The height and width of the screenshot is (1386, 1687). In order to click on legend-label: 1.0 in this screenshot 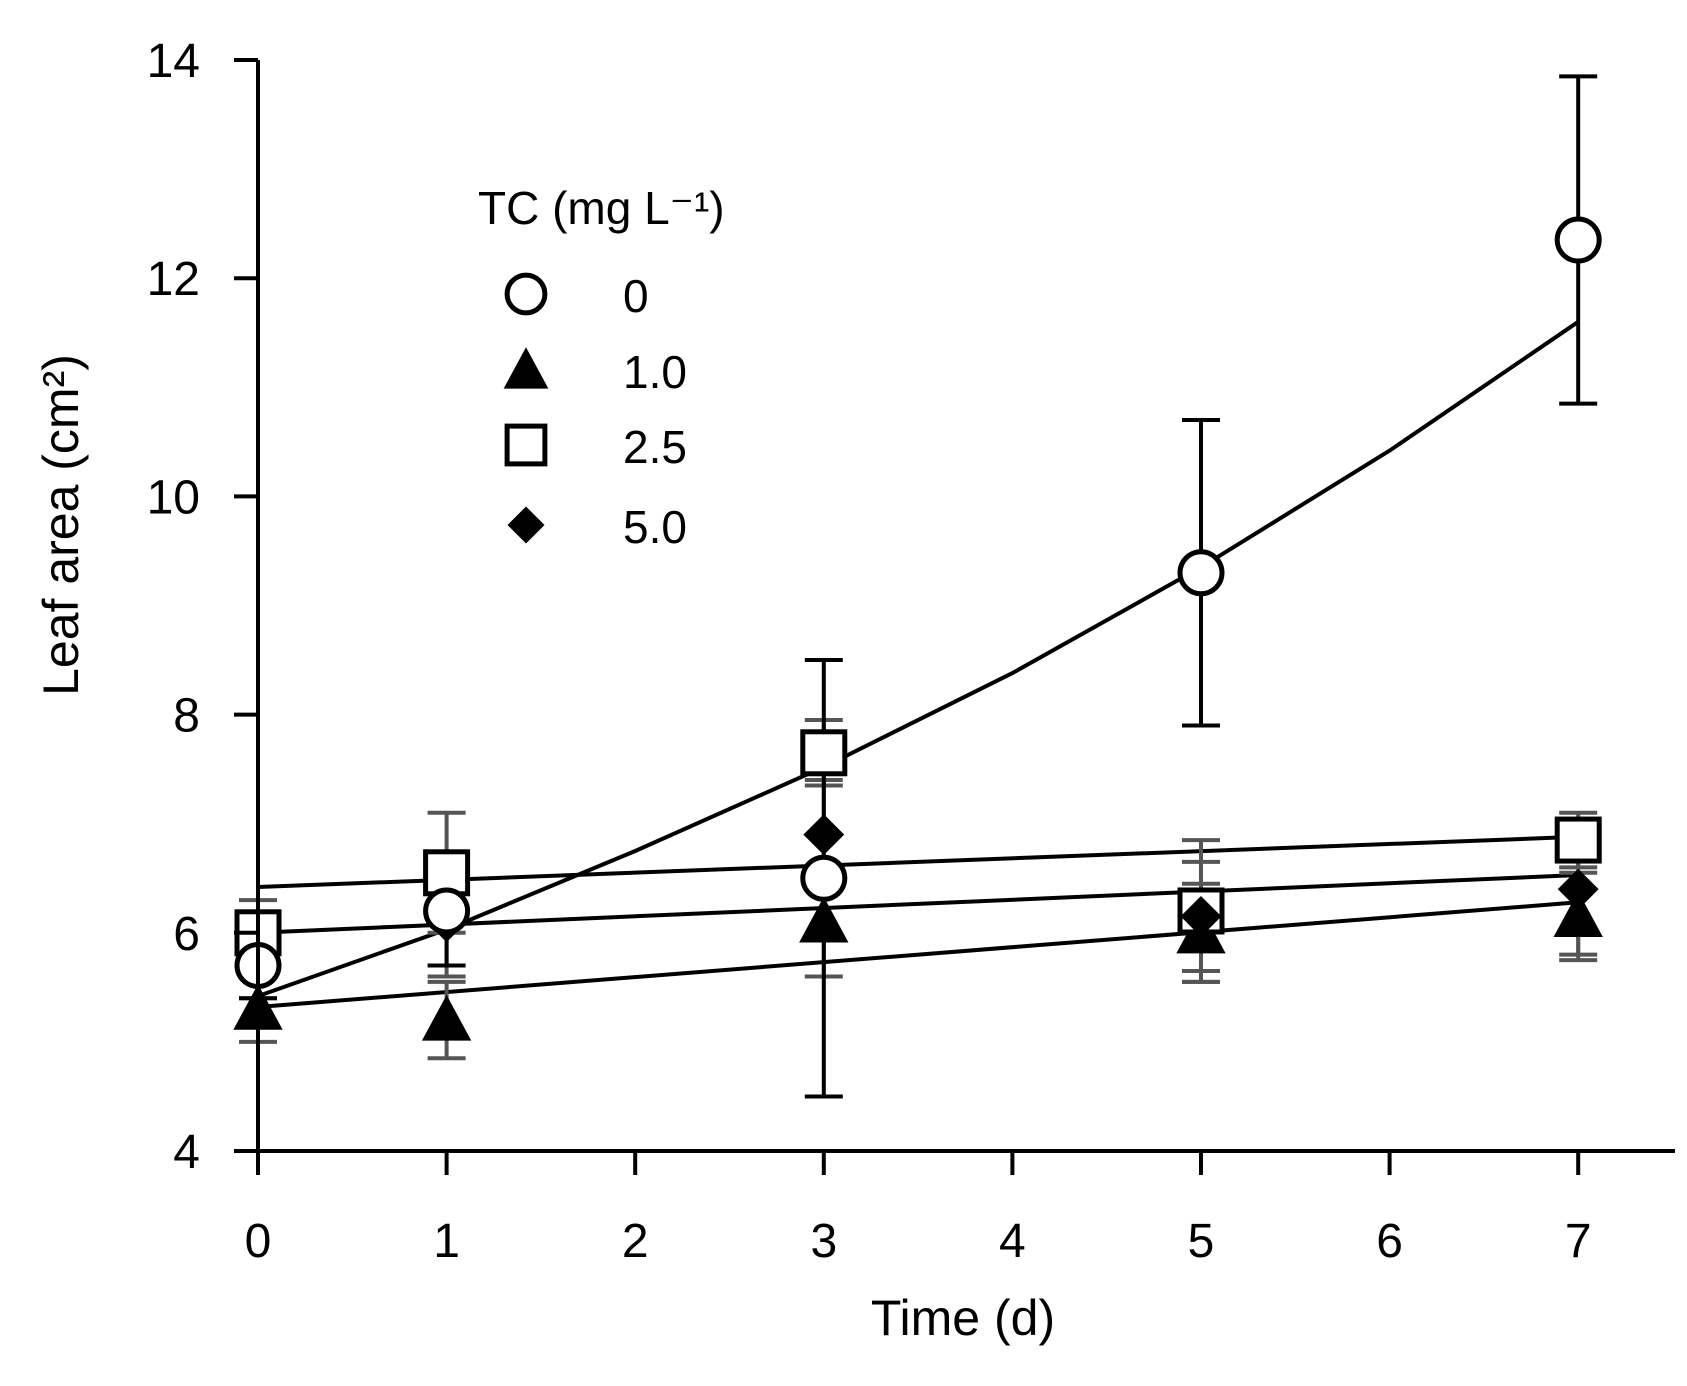, I will do `click(655, 372)`.